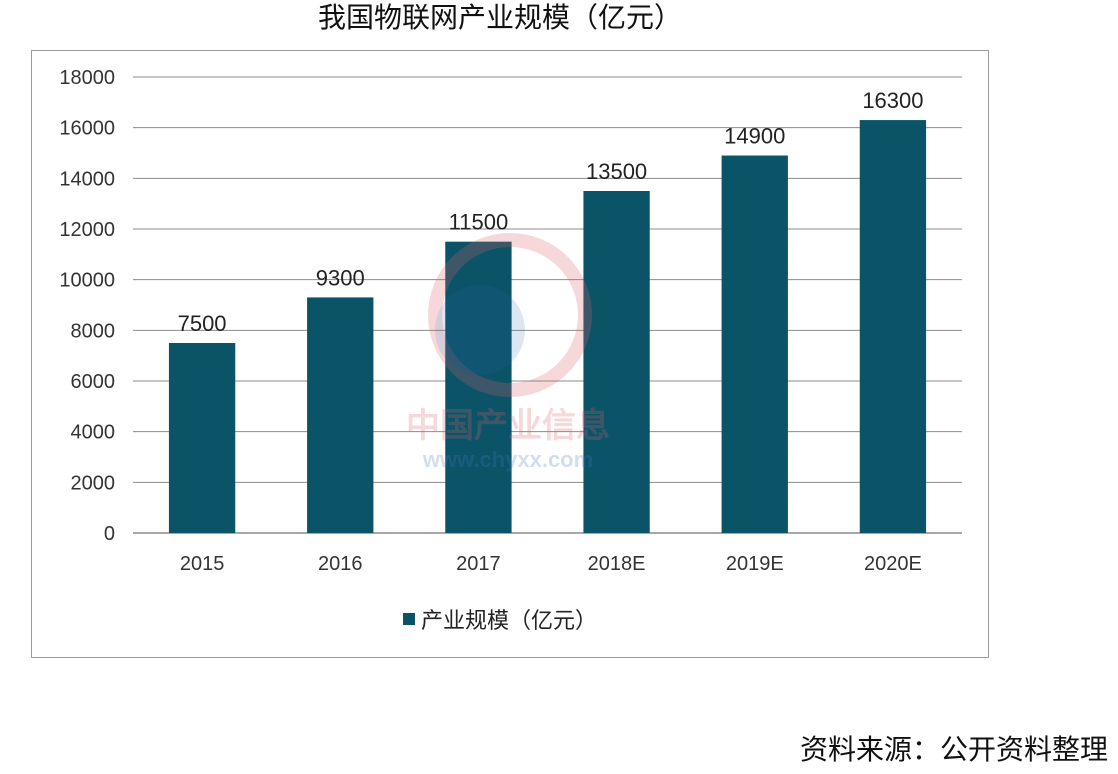 The width and height of the screenshot is (1118, 774). What do you see at coordinates (892, 100) in the screenshot?
I see `data-label-2020E: 16300` at bounding box center [892, 100].